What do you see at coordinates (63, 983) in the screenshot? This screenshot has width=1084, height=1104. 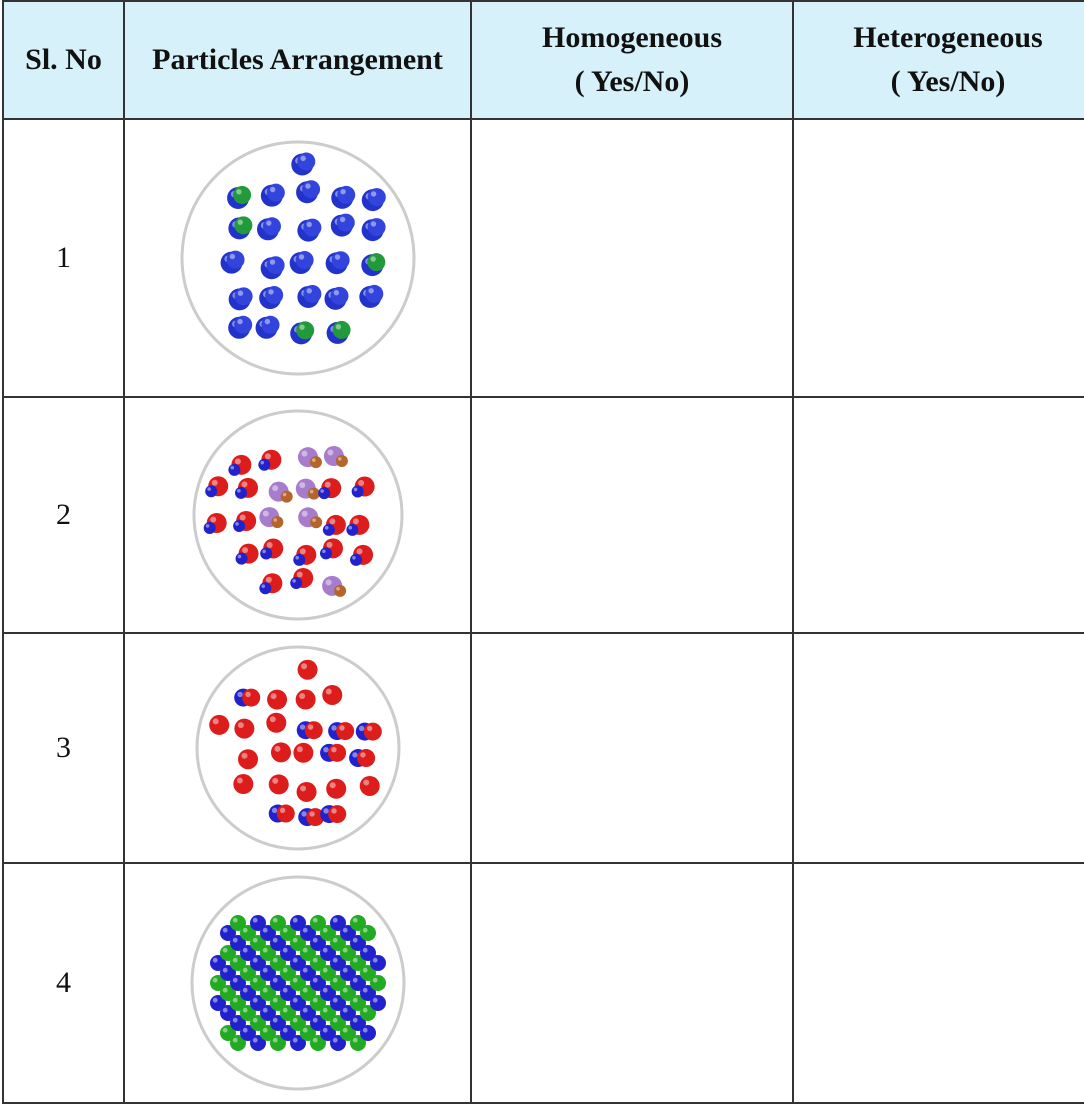 I see `sl-no: 4` at bounding box center [63, 983].